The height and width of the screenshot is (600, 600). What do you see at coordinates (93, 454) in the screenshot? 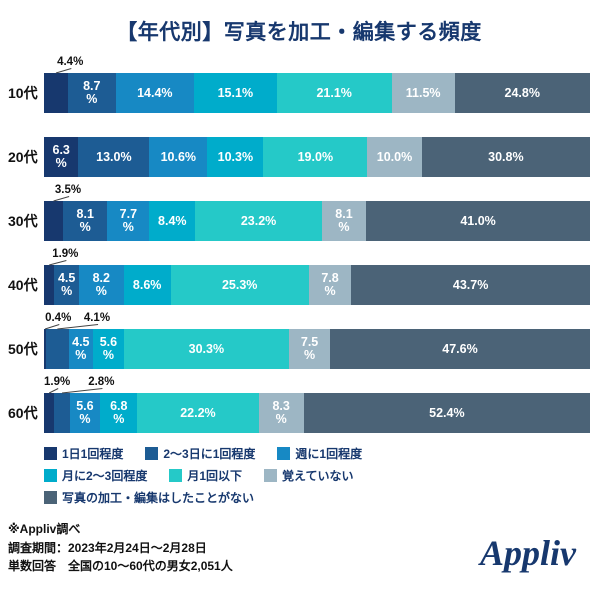
I see `legend-label: 1日1回程度` at bounding box center [93, 454].